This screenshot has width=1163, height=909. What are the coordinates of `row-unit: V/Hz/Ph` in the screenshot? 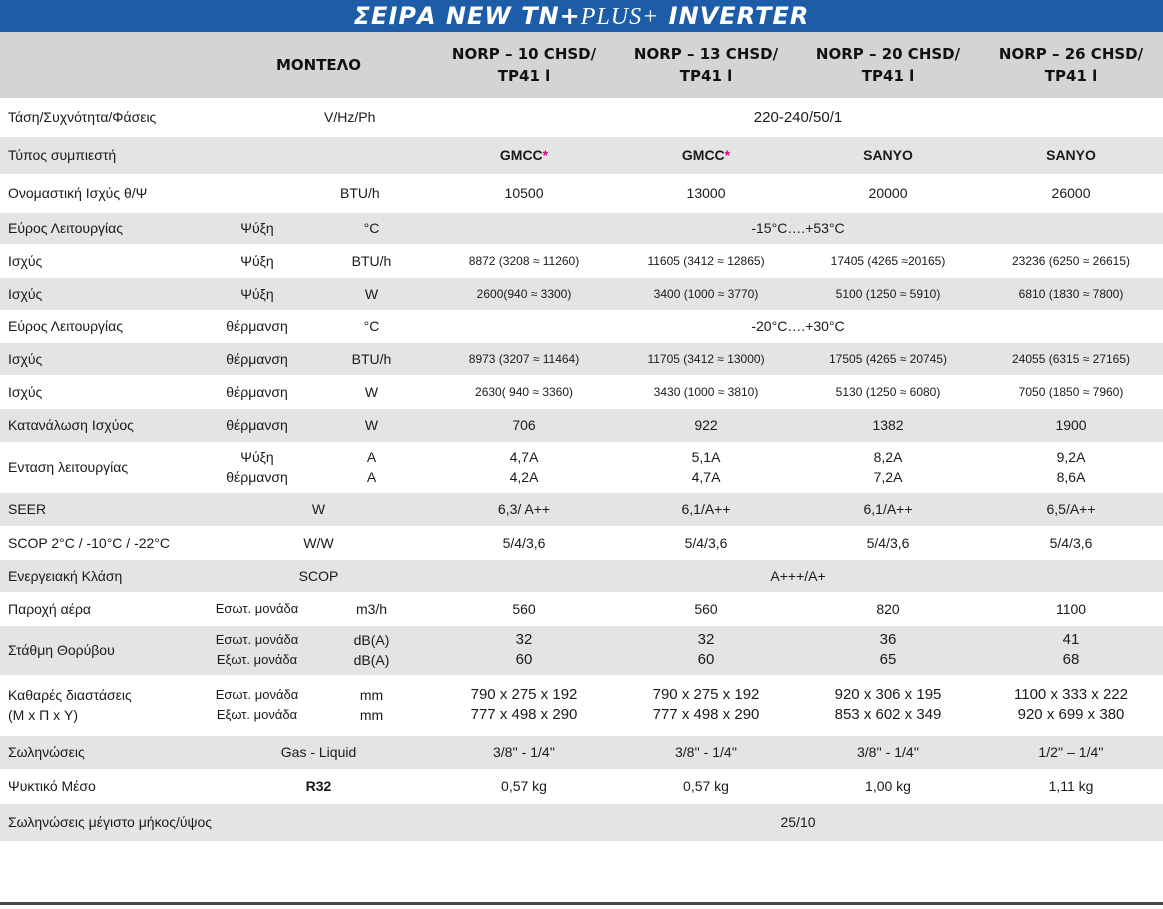 It's located at (372, 117).